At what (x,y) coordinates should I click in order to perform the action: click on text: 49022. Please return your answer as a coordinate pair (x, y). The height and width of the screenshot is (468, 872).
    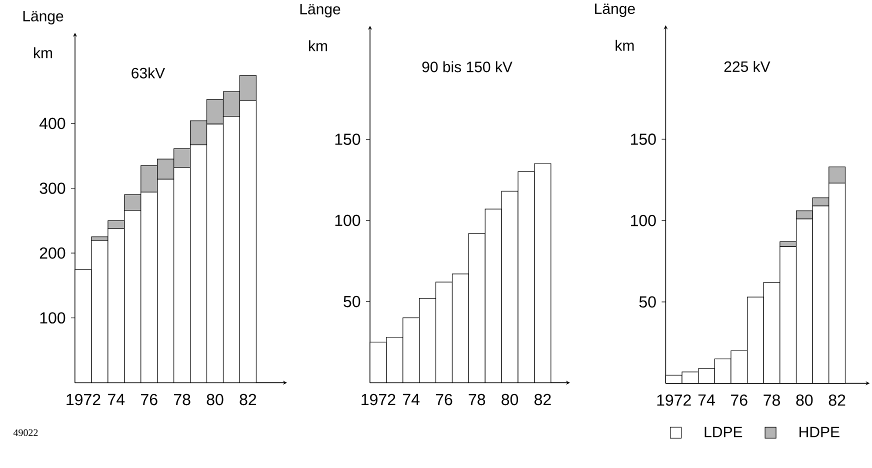
    Looking at the image, I should click on (25, 432).